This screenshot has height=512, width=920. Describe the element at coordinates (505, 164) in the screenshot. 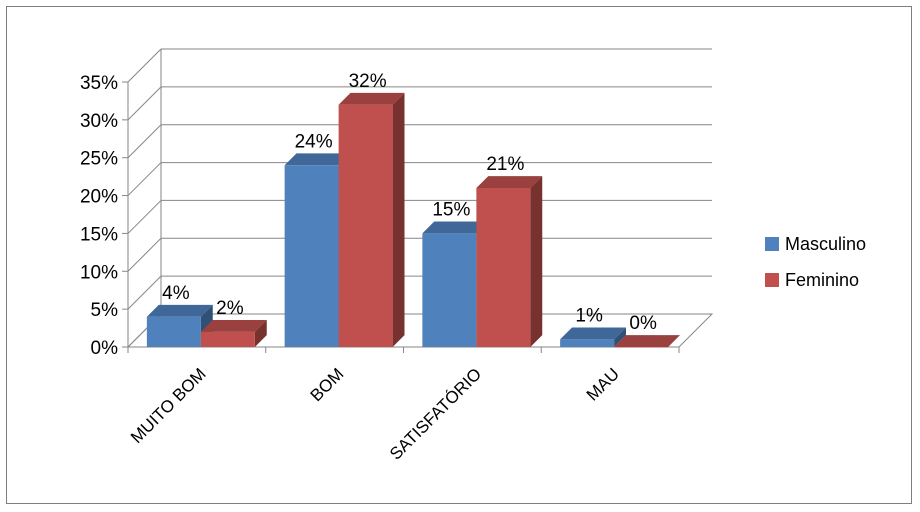

I see `data-label: 21%` at that location.